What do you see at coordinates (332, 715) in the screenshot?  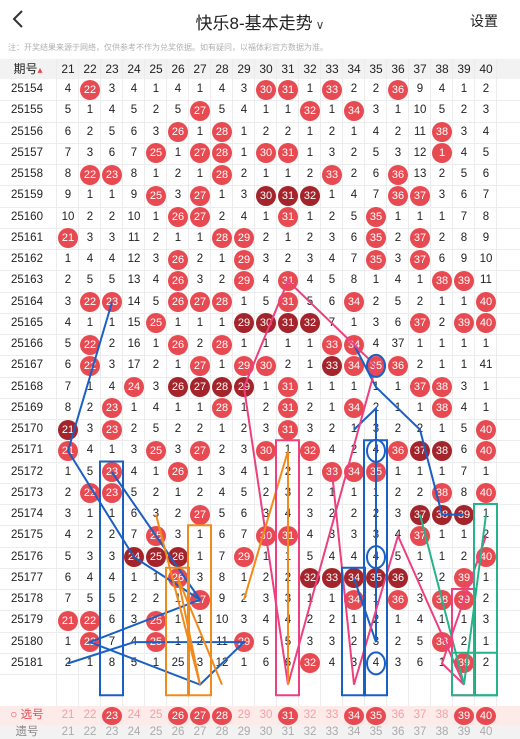 I see `select-number: 33` at bounding box center [332, 715].